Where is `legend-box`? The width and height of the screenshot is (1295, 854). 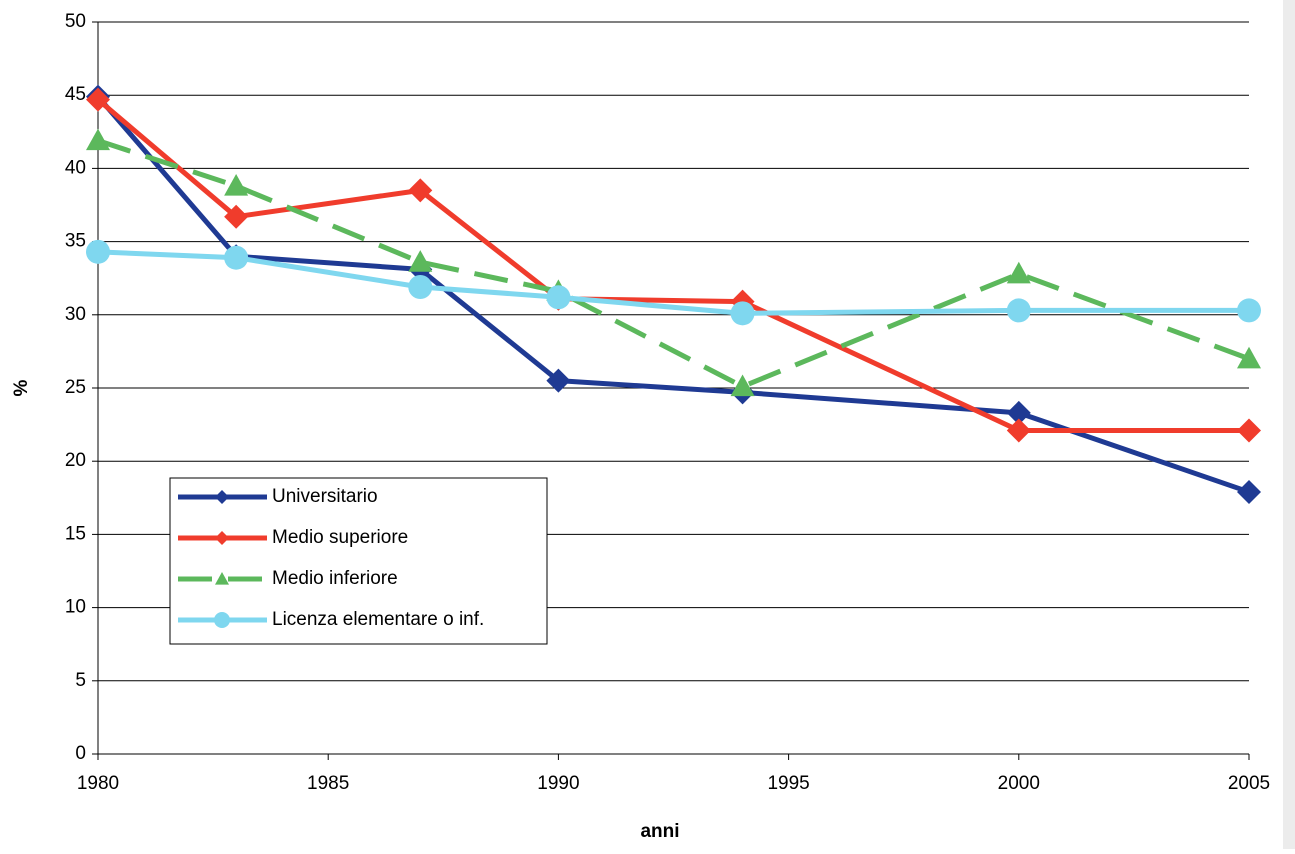 legend-box is located at coordinates (358, 561).